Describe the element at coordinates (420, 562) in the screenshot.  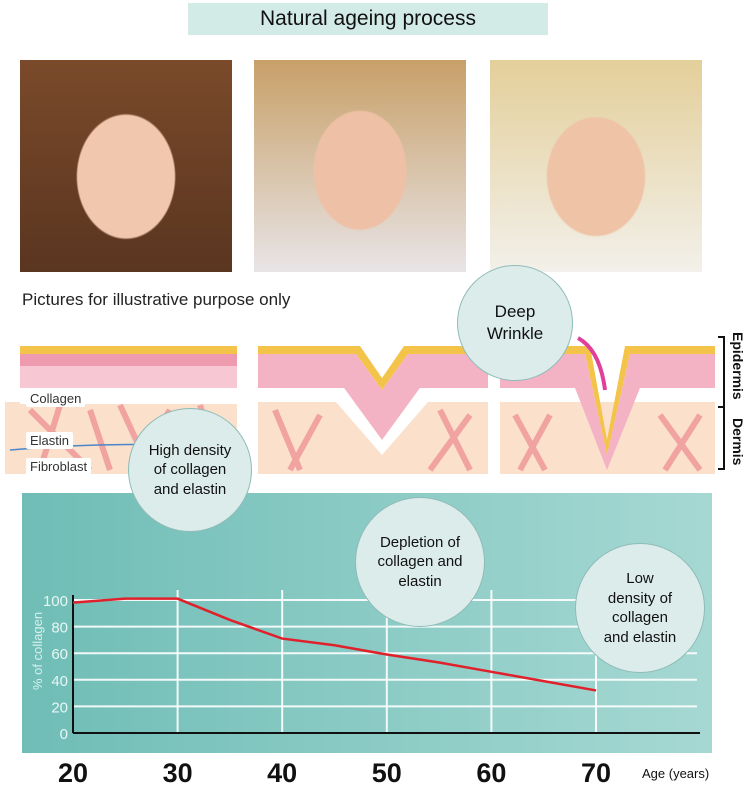
I see `bubble-depletion: Depletion of collagen and elastin` at that location.